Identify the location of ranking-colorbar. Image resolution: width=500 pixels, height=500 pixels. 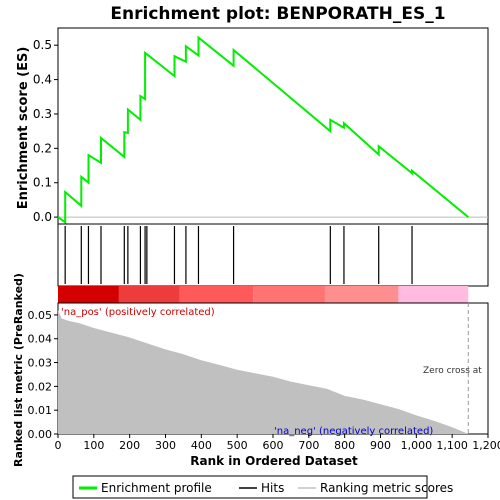
(263, 294).